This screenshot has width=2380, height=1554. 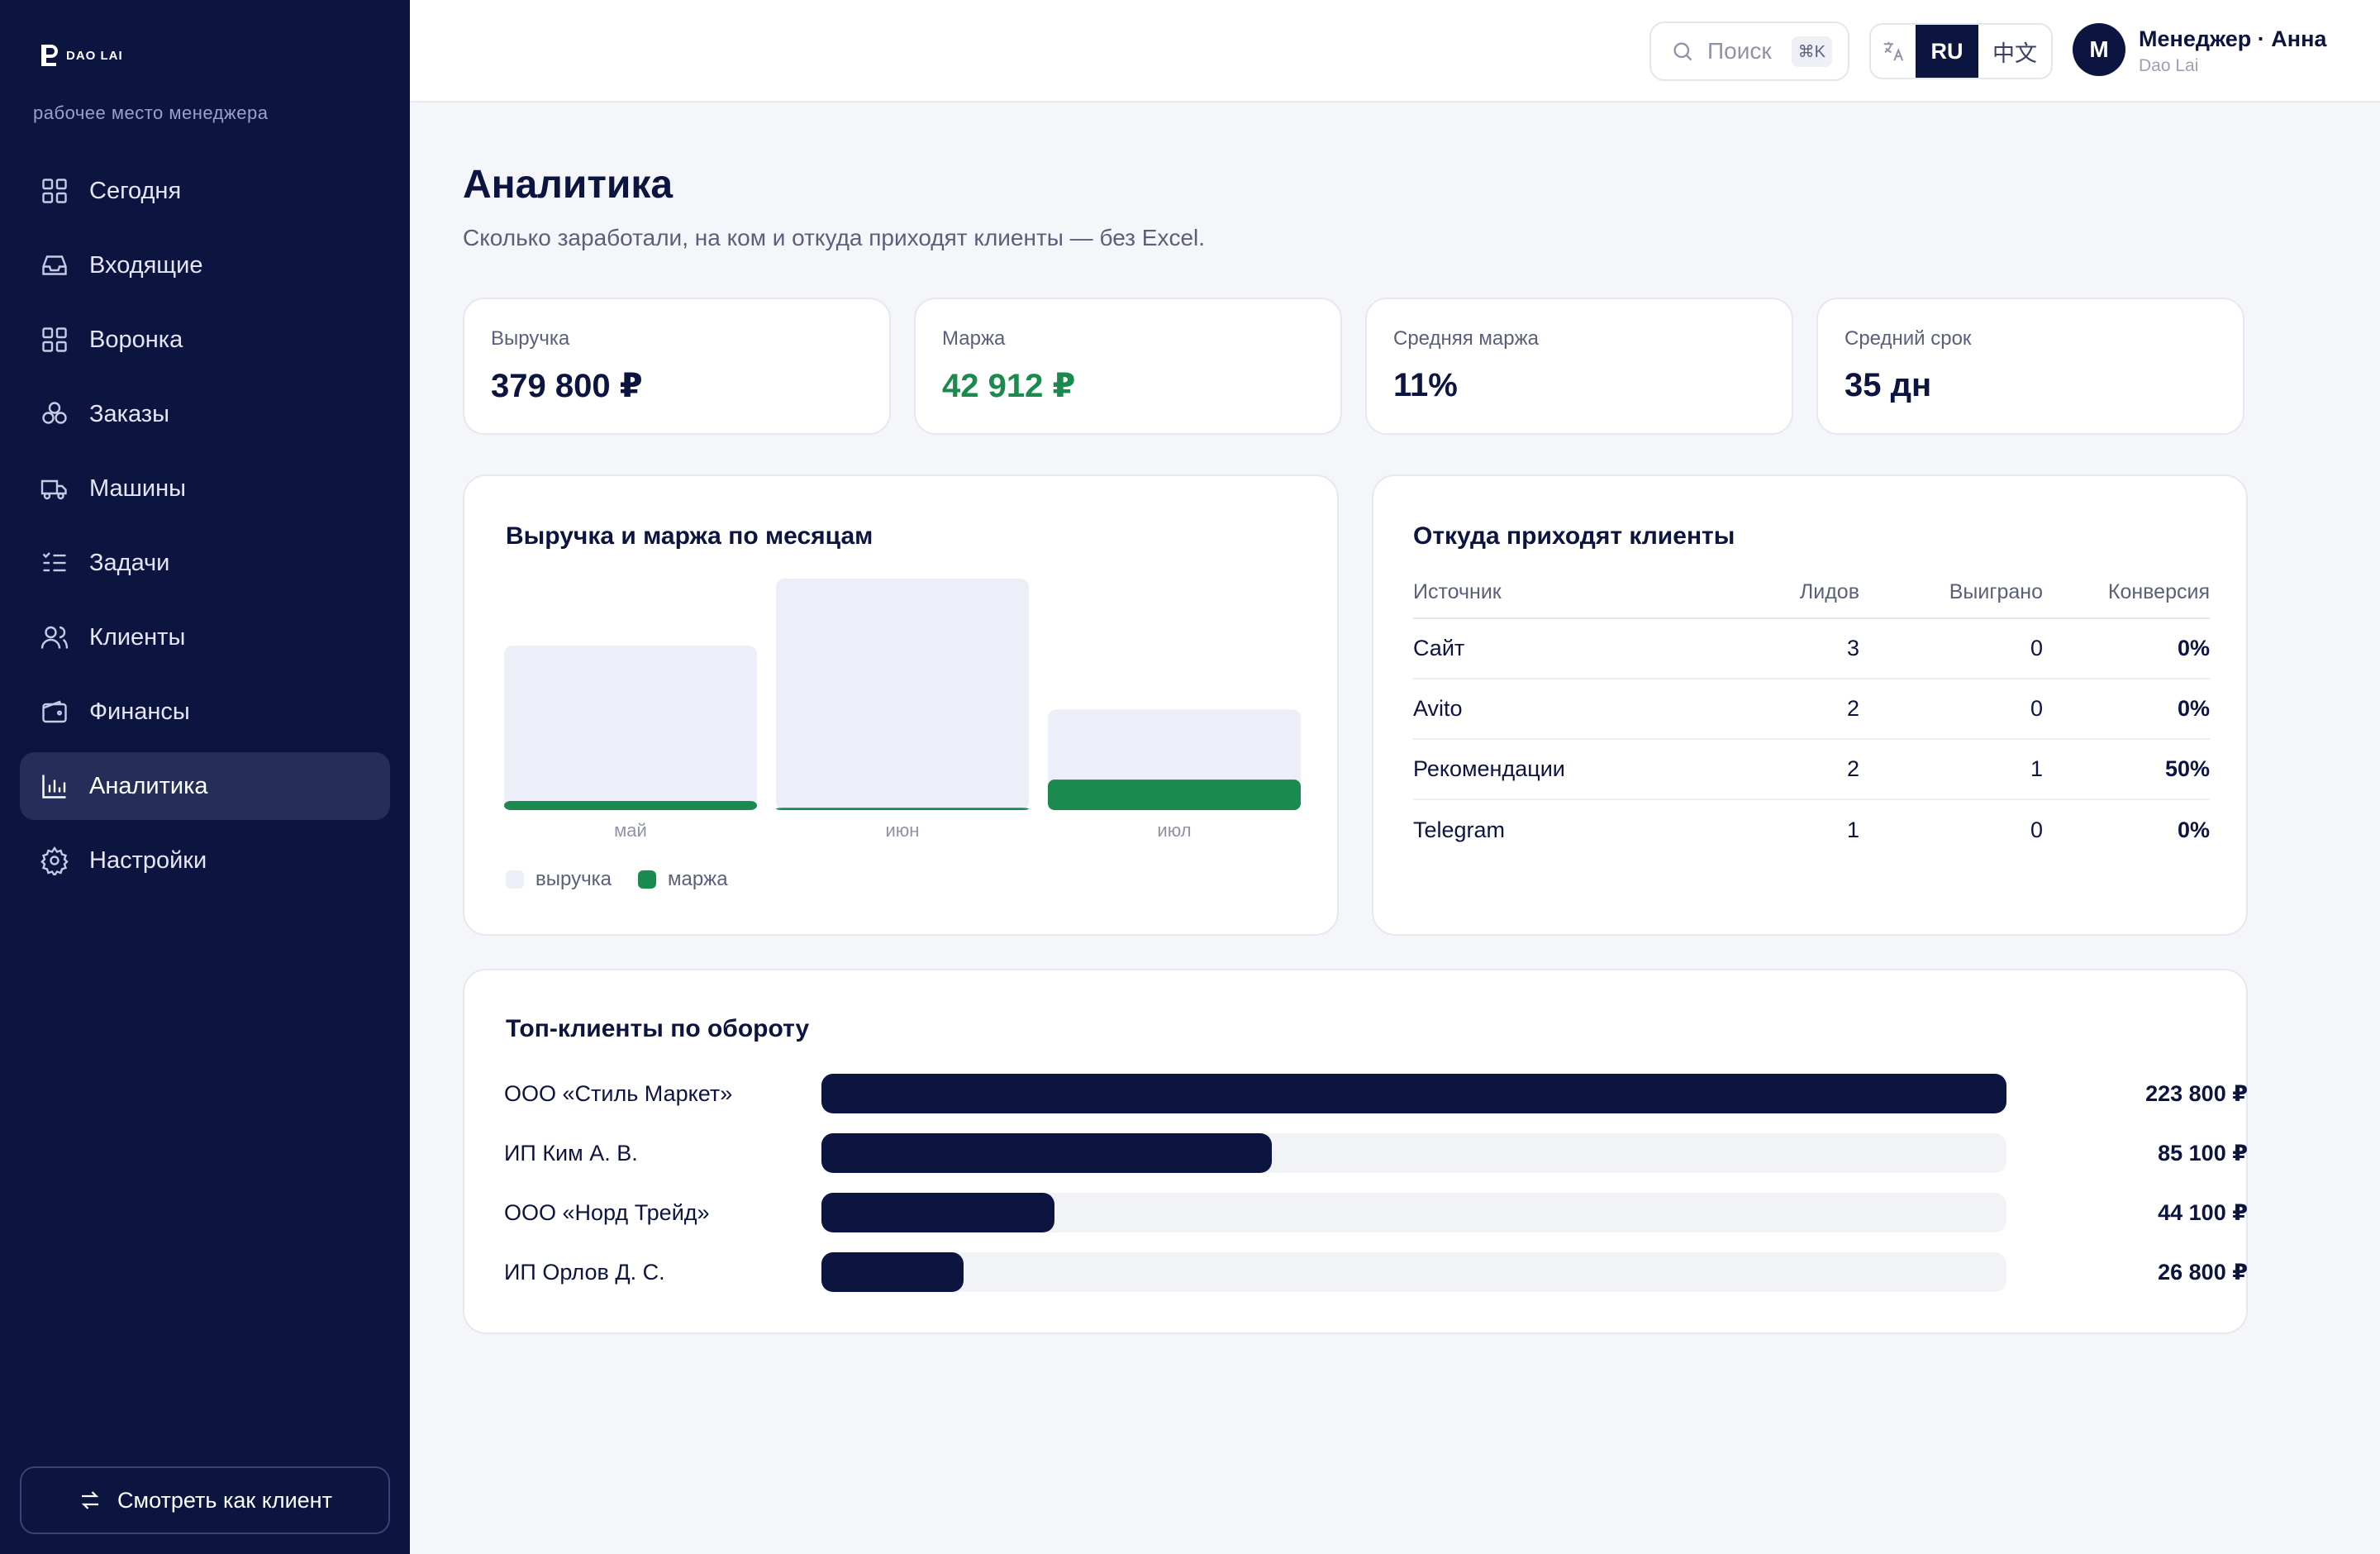 I want to click on leads-count: 1, so click(x=1852, y=829).